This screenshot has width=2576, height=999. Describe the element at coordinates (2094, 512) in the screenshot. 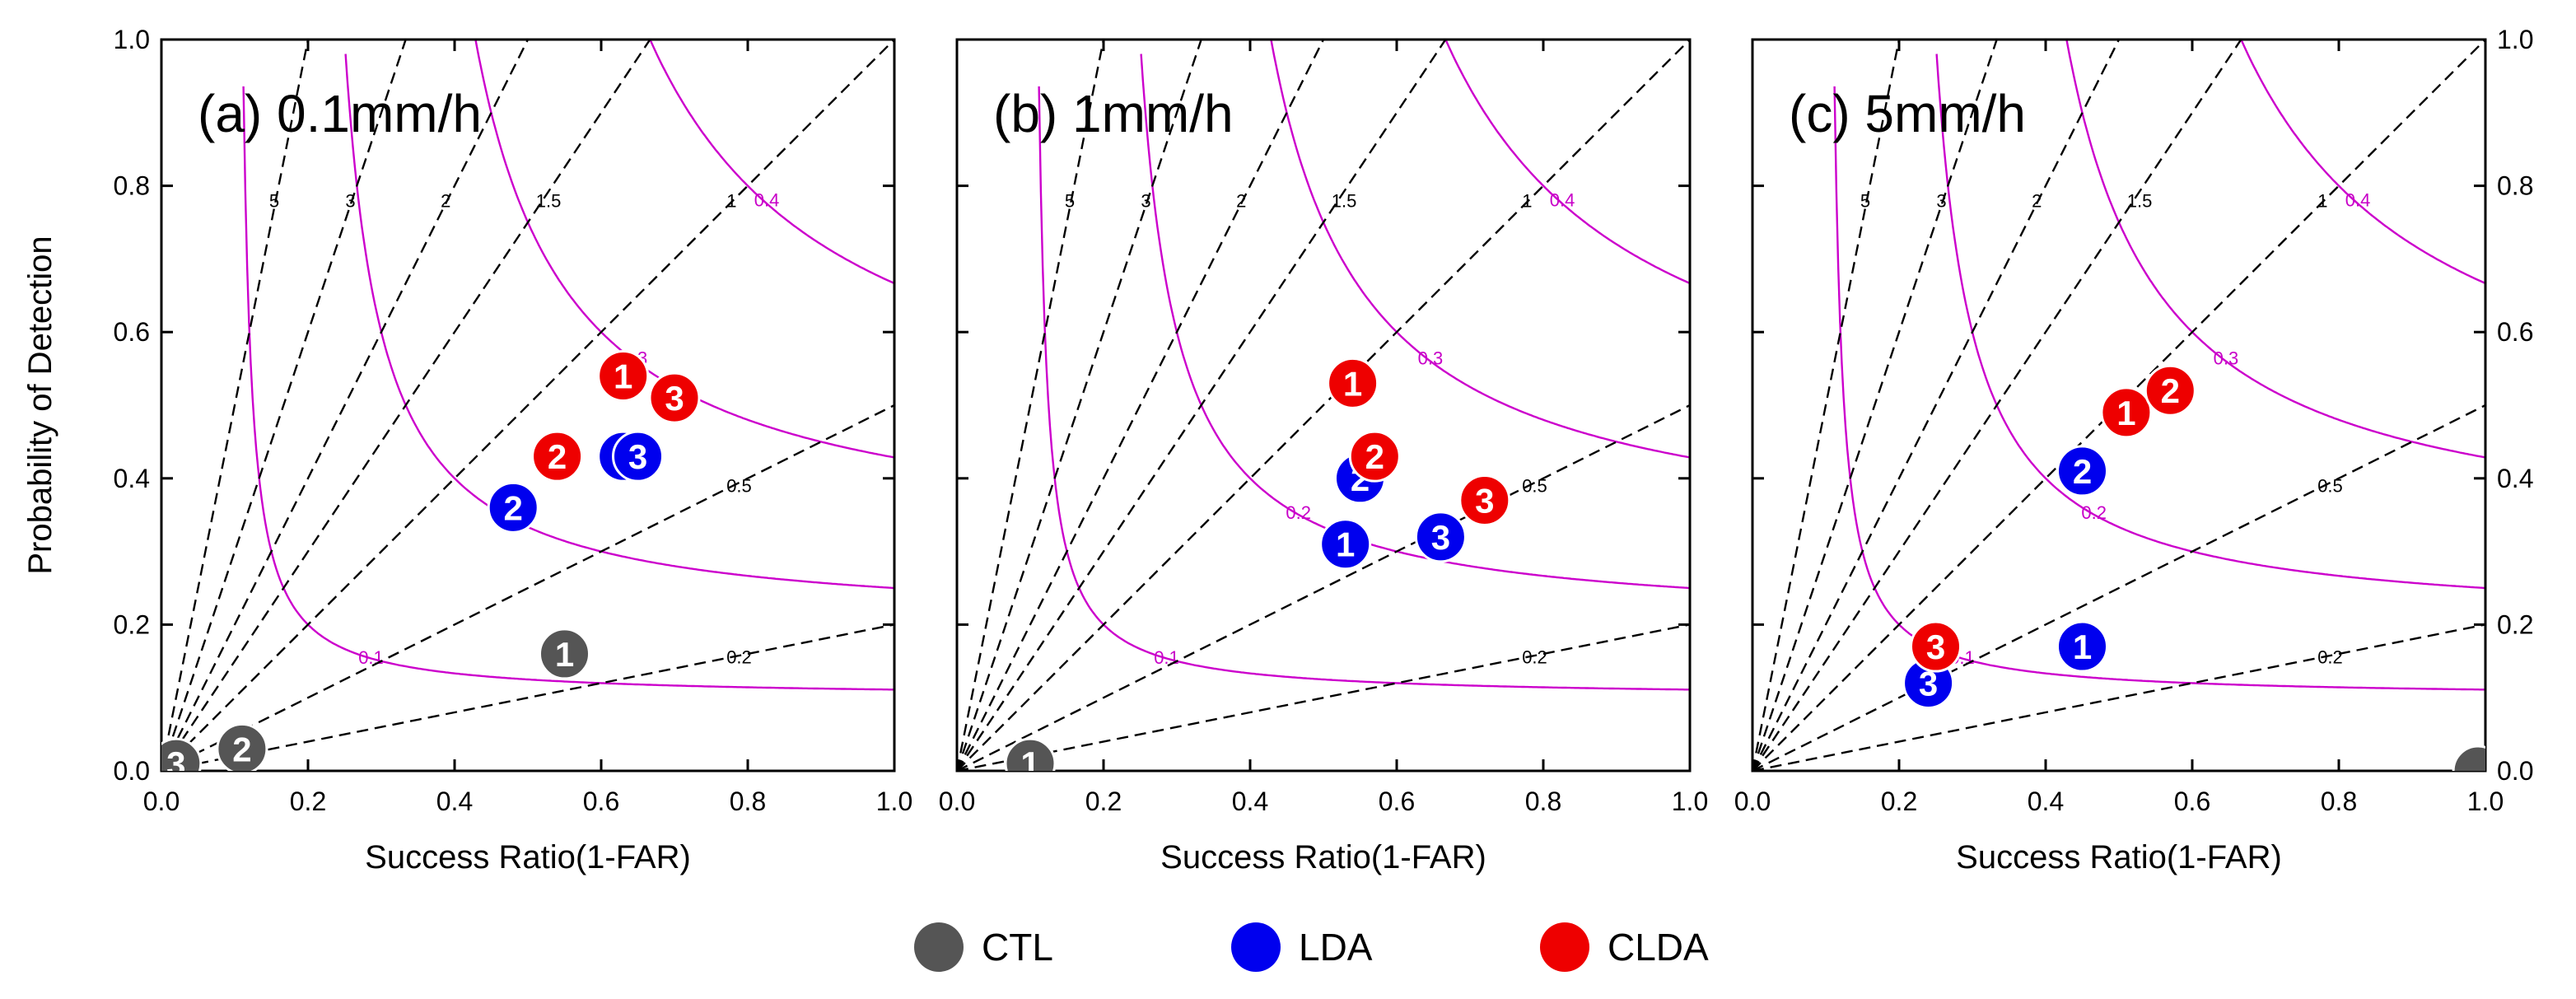

I see `csi-label: 0.2` at that location.